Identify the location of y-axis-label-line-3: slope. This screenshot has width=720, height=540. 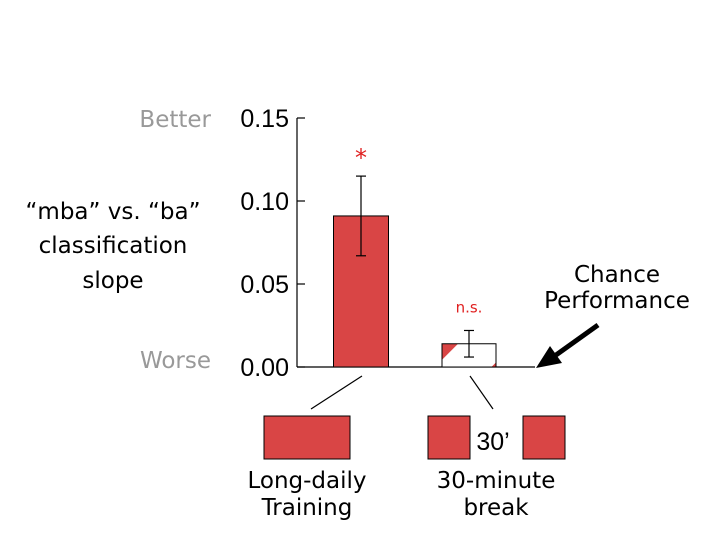
(112, 281).